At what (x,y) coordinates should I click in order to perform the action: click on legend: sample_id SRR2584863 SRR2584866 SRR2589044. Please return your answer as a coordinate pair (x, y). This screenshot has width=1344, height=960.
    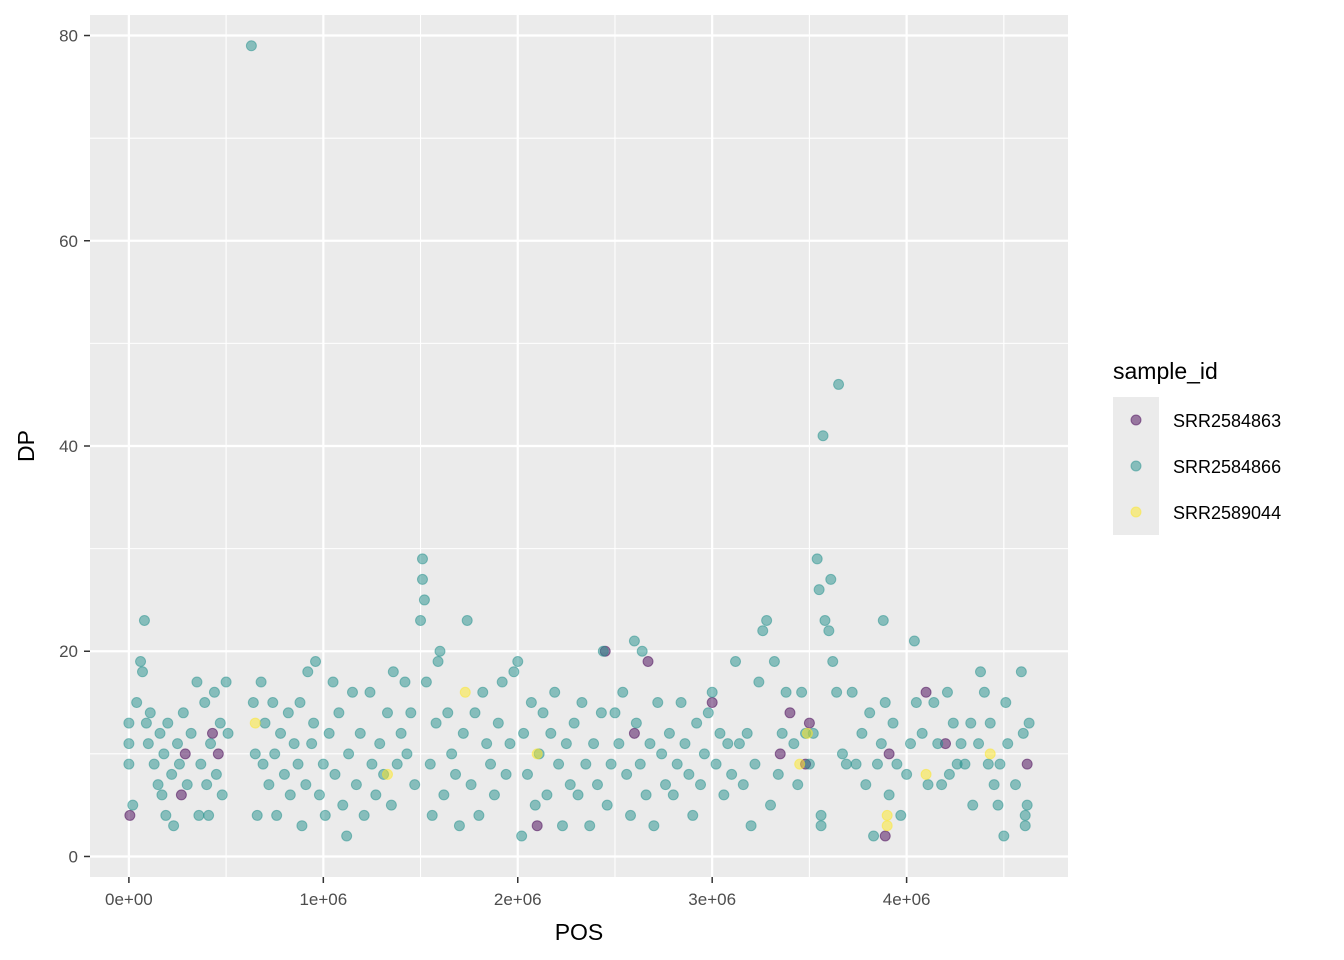
    Looking at the image, I should click on (1197, 446).